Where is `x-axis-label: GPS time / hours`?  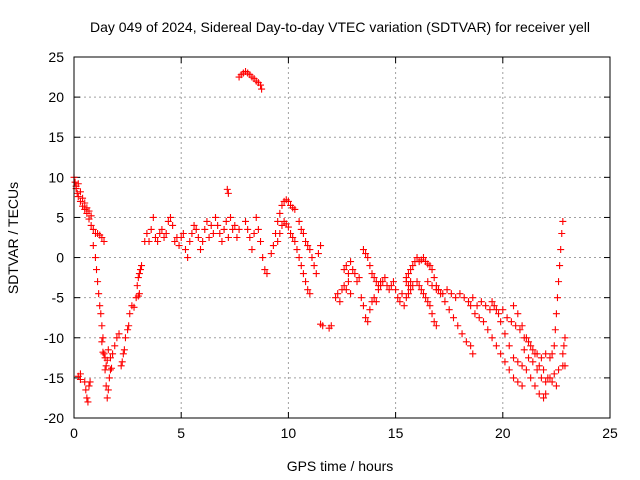
x-axis-label: GPS time / hours is located at coordinates (340, 466).